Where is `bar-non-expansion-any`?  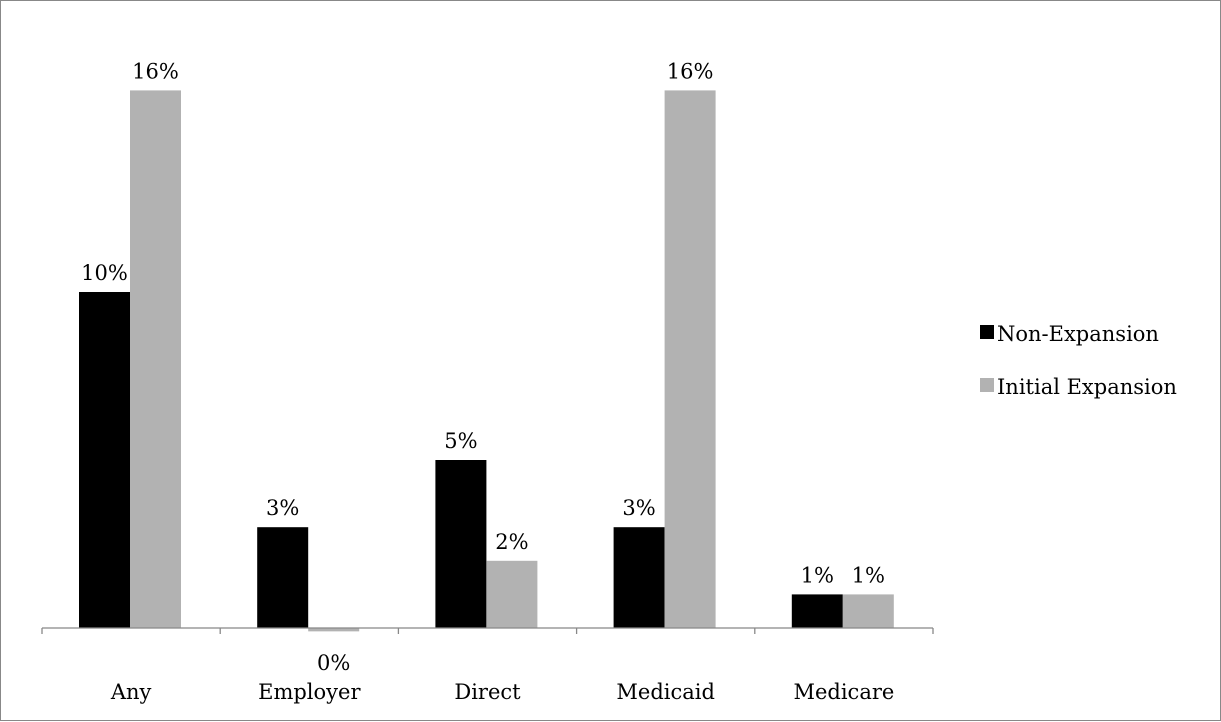
bar-non-expansion-any is located at coordinates (104, 460).